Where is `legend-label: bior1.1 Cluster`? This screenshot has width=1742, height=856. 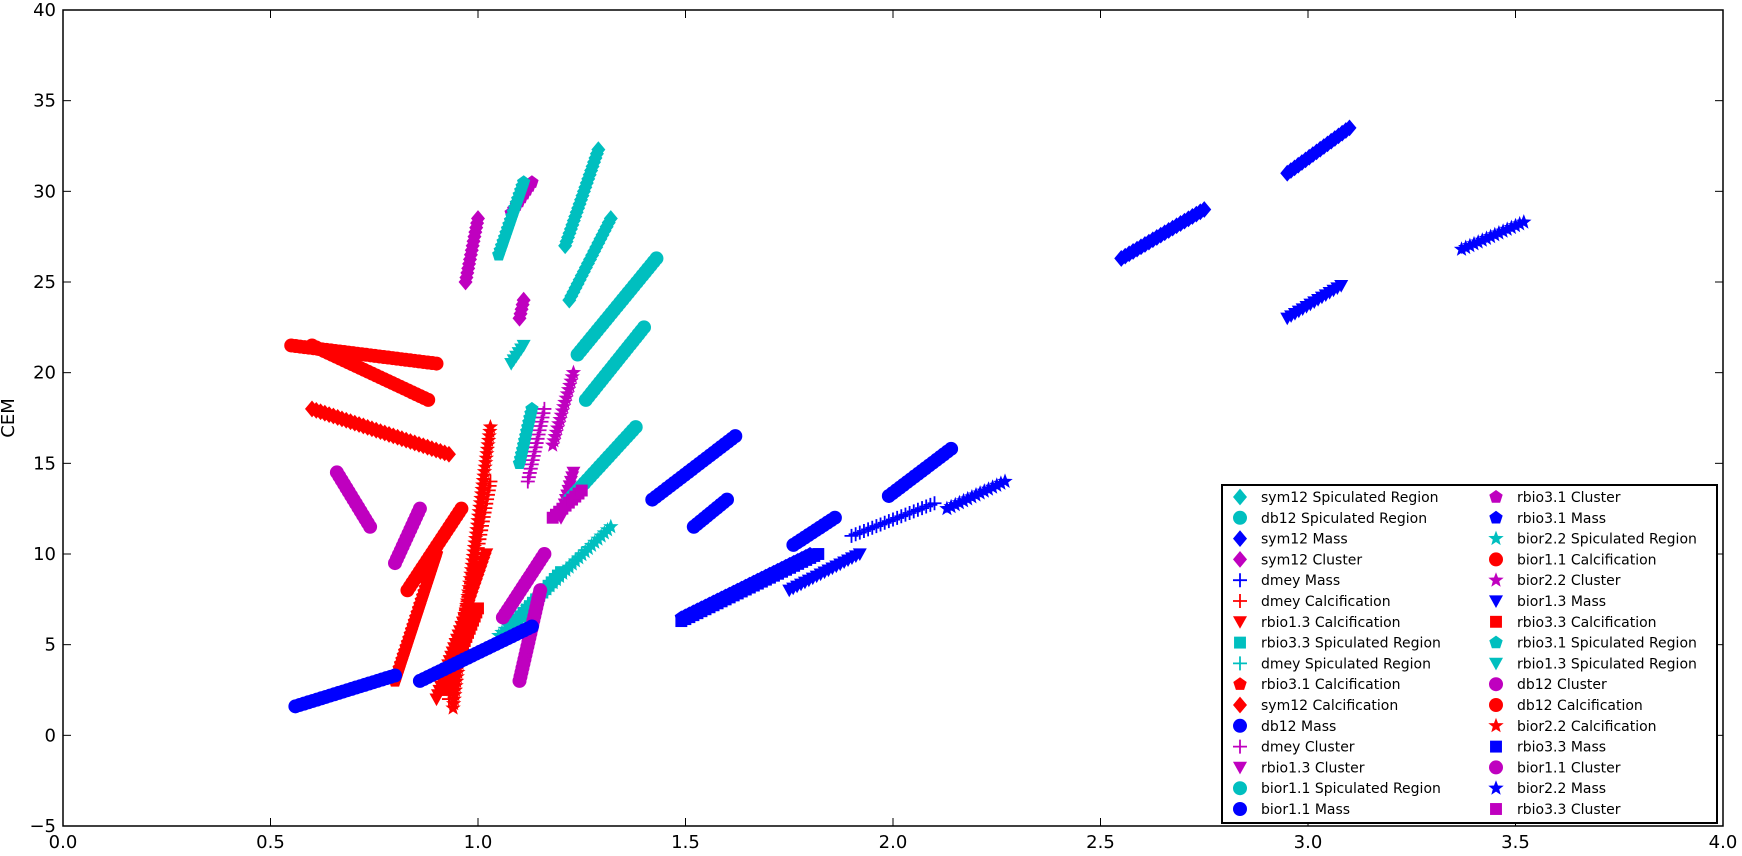
legend-label: bior1.1 Cluster is located at coordinates (1569, 768).